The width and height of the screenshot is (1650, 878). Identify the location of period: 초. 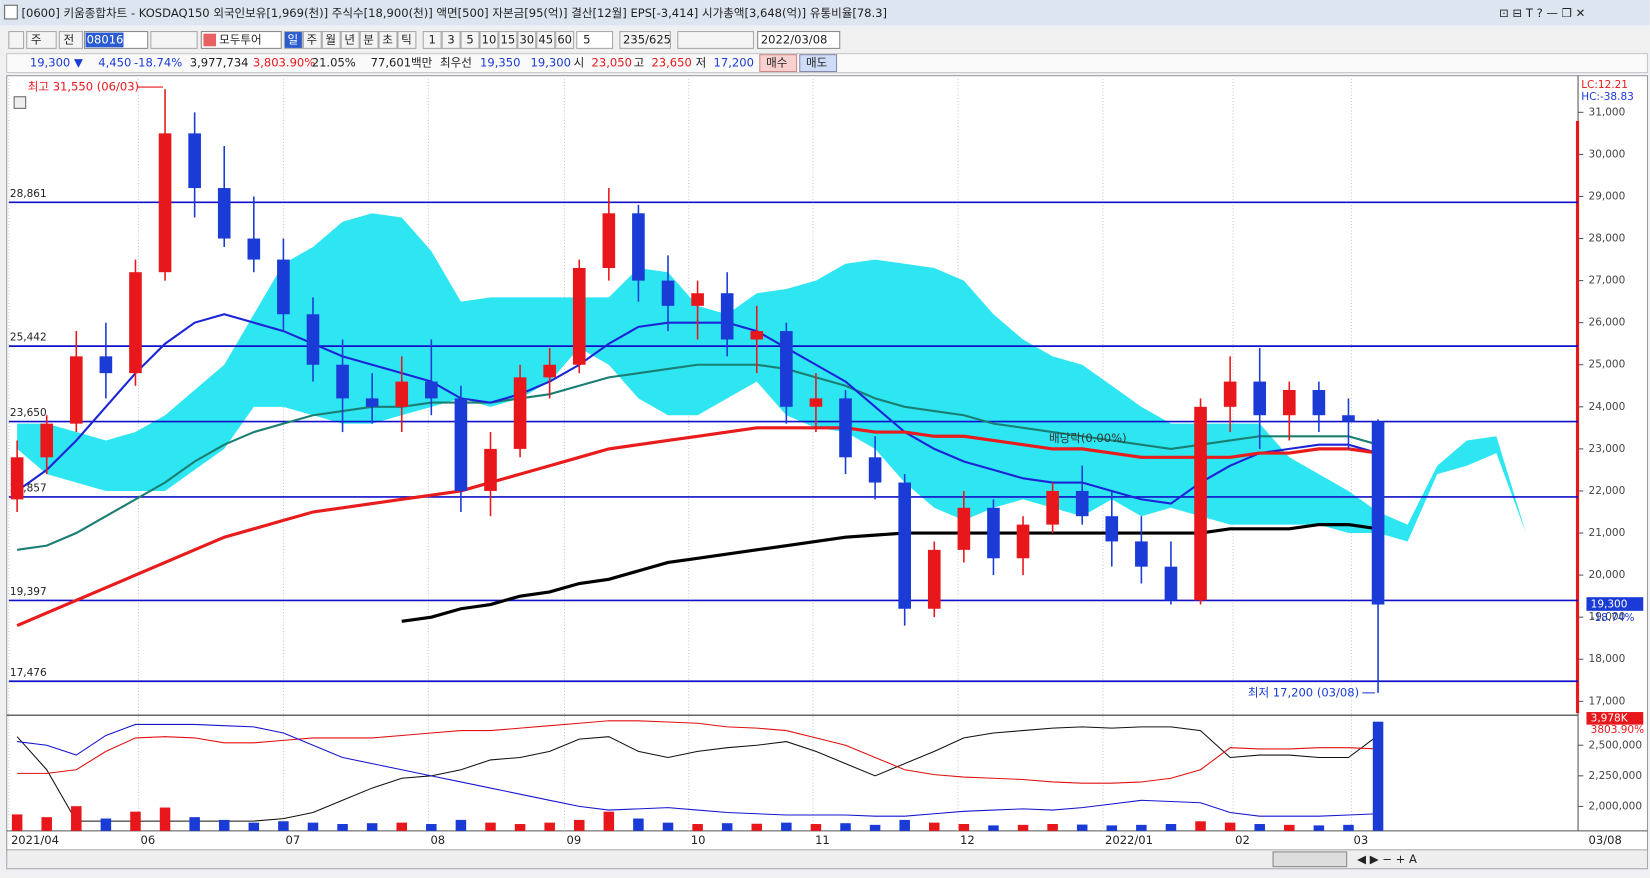
(387, 39).